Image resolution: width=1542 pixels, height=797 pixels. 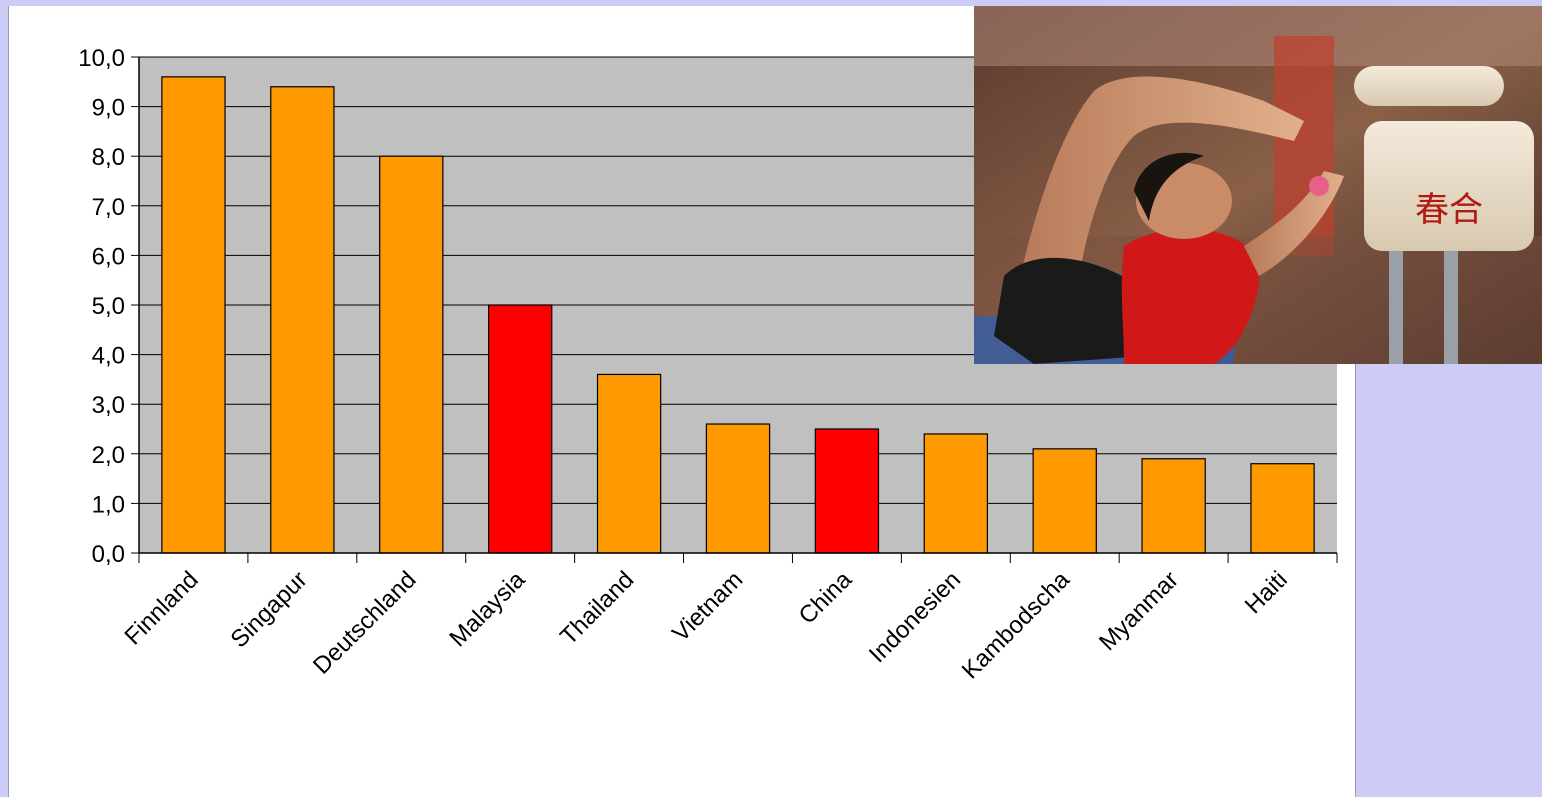 I want to click on x-category-label: Myanmar, so click(x=1139, y=611).